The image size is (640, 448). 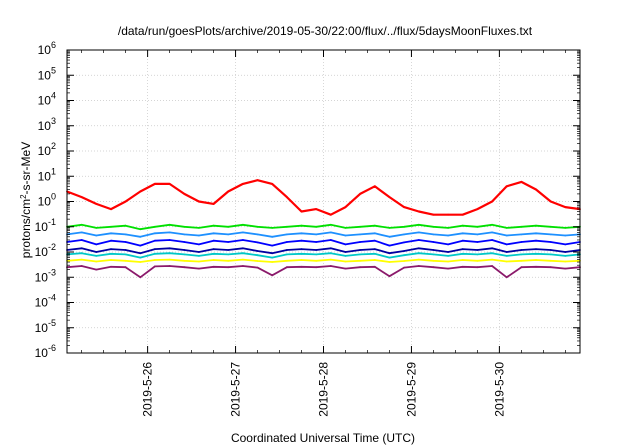 What do you see at coordinates (411, 389) in the screenshot?
I see `x-tick-label: 2019-5-29` at bounding box center [411, 389].